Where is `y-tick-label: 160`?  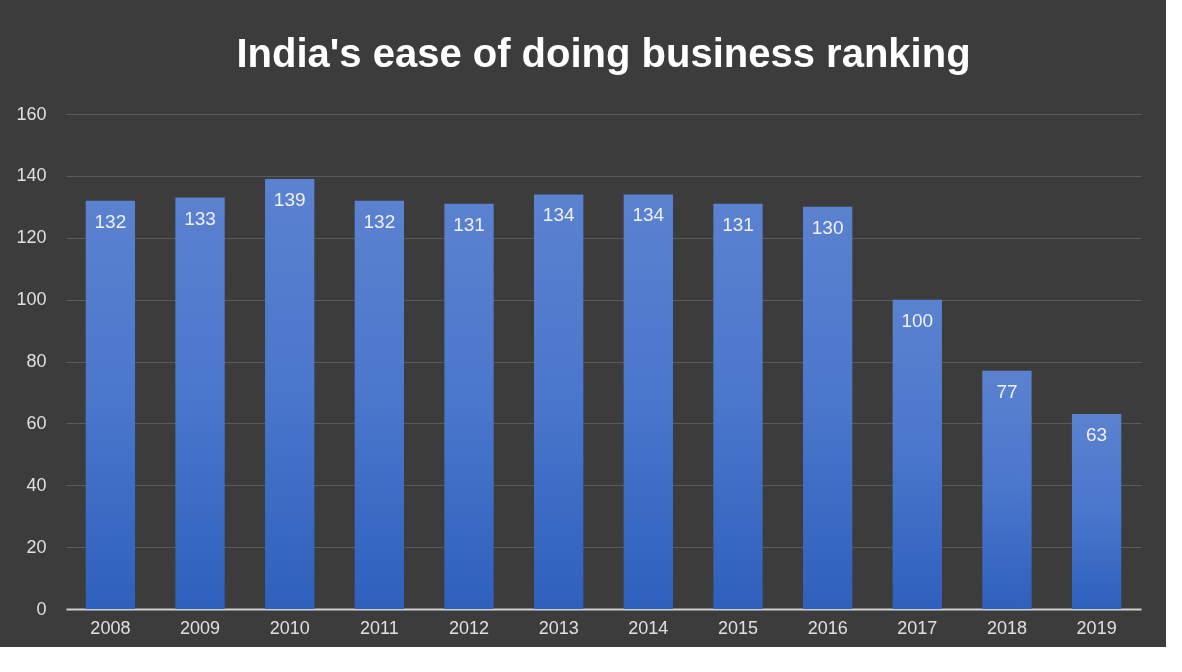 y-tick-label: 160 is located at coordinates (31, 113).